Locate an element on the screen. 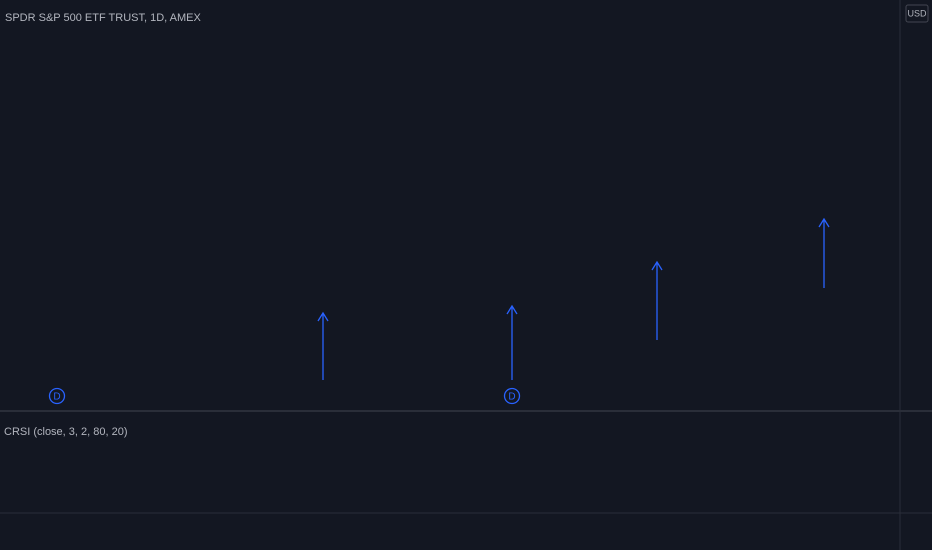 Image resolution: width=932 pixels, height=550 pixels. chart-title: SPDR S&P 500 ETF TRUST, 1D, AMEX is located at coordinates (103, 18).